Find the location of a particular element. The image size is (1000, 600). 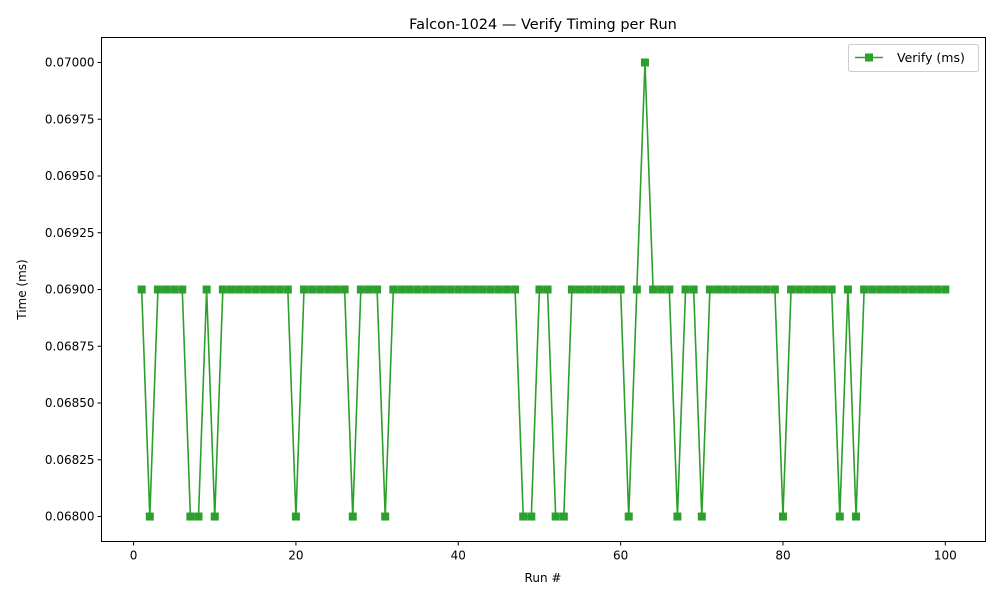

legend-frame is located at coordinates (913, 58).